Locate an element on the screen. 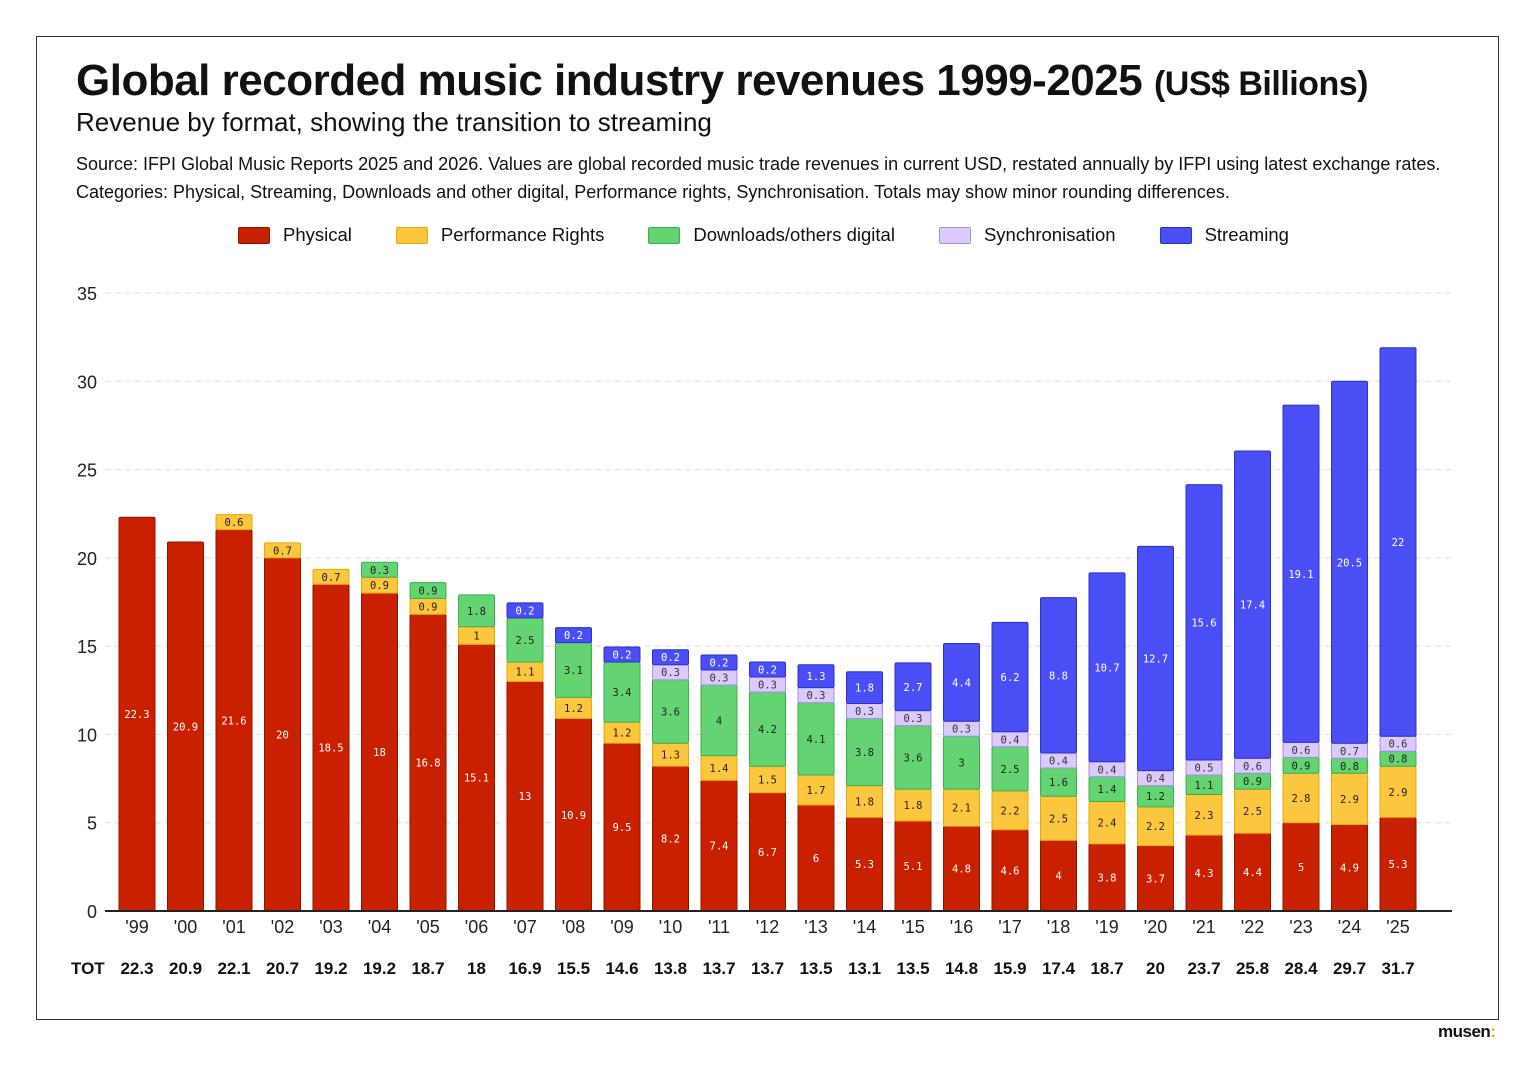  x-tick-label: '10 is located at coordinates (670, 927).